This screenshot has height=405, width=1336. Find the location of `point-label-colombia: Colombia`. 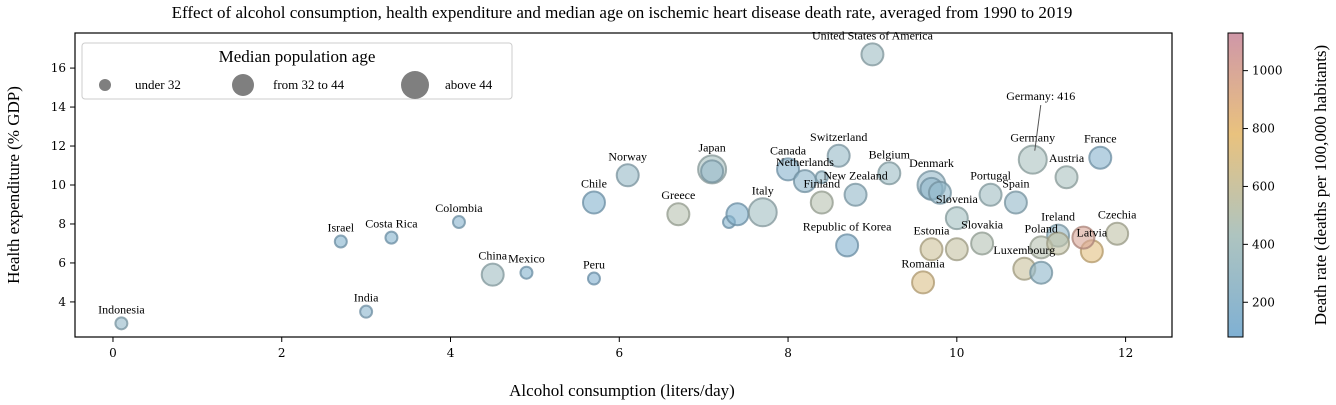

point-label-colombia: Colombia is located at coordinates (459, 208).